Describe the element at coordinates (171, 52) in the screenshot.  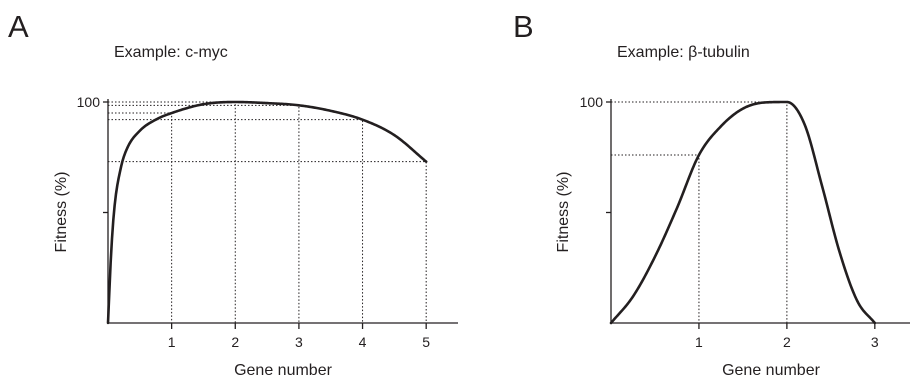
I see `panel-a-title: Example: c-myc` at that location.